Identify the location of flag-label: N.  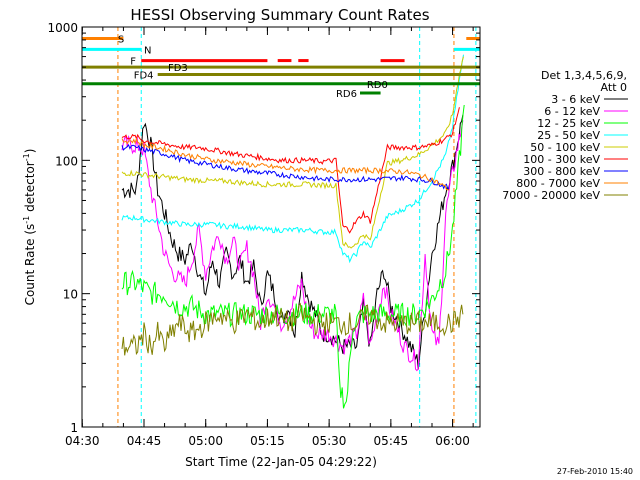
(147, 50).